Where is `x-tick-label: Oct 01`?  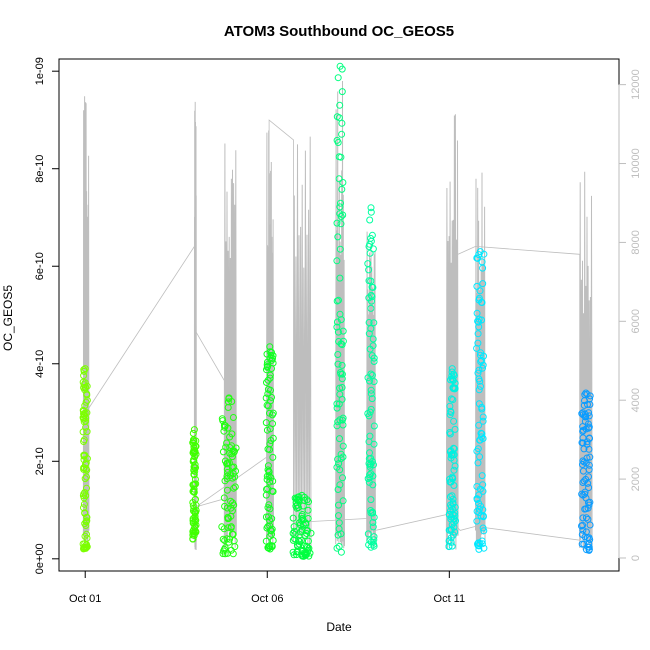
x-tick-label: Oct 01 is located at coordinates (85, 599).